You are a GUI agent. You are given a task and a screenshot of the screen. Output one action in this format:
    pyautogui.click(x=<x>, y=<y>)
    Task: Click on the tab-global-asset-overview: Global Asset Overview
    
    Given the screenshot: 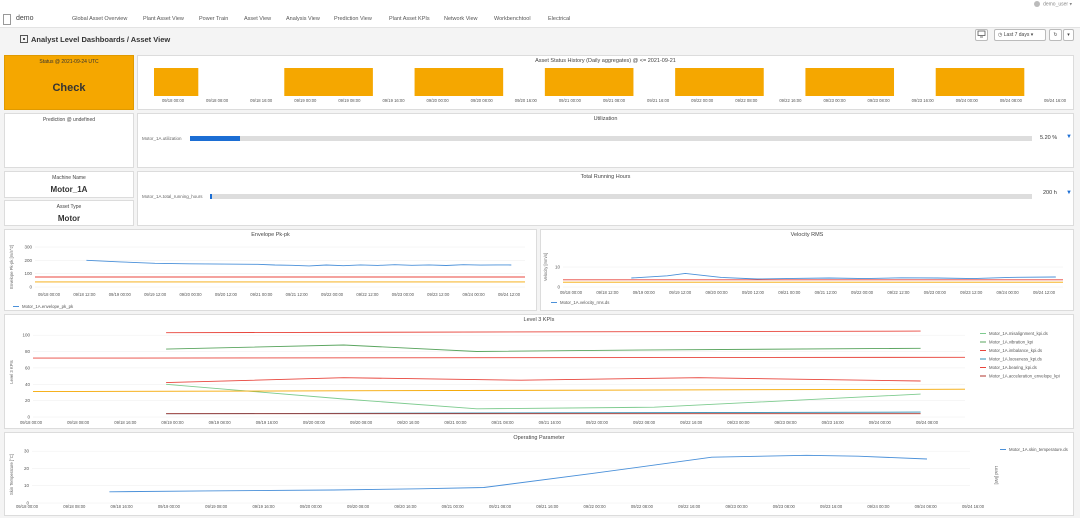 What is the action you would take?
    pyautogui.click(x=100, y=19)
    